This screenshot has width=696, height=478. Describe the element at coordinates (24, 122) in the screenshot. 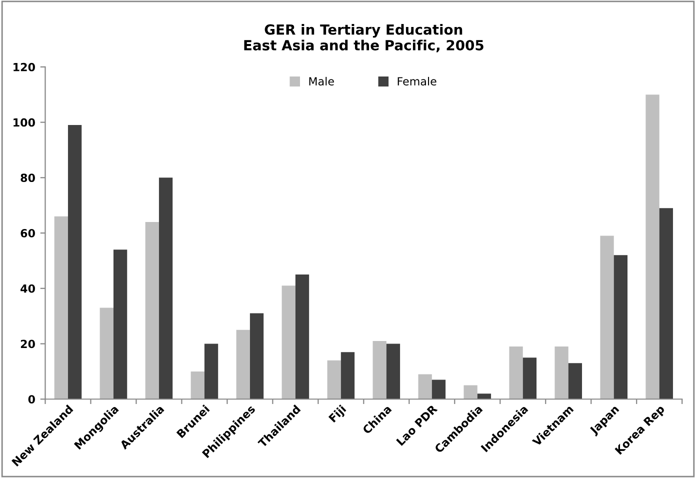

I see `y-tick-label: 100` at that location.